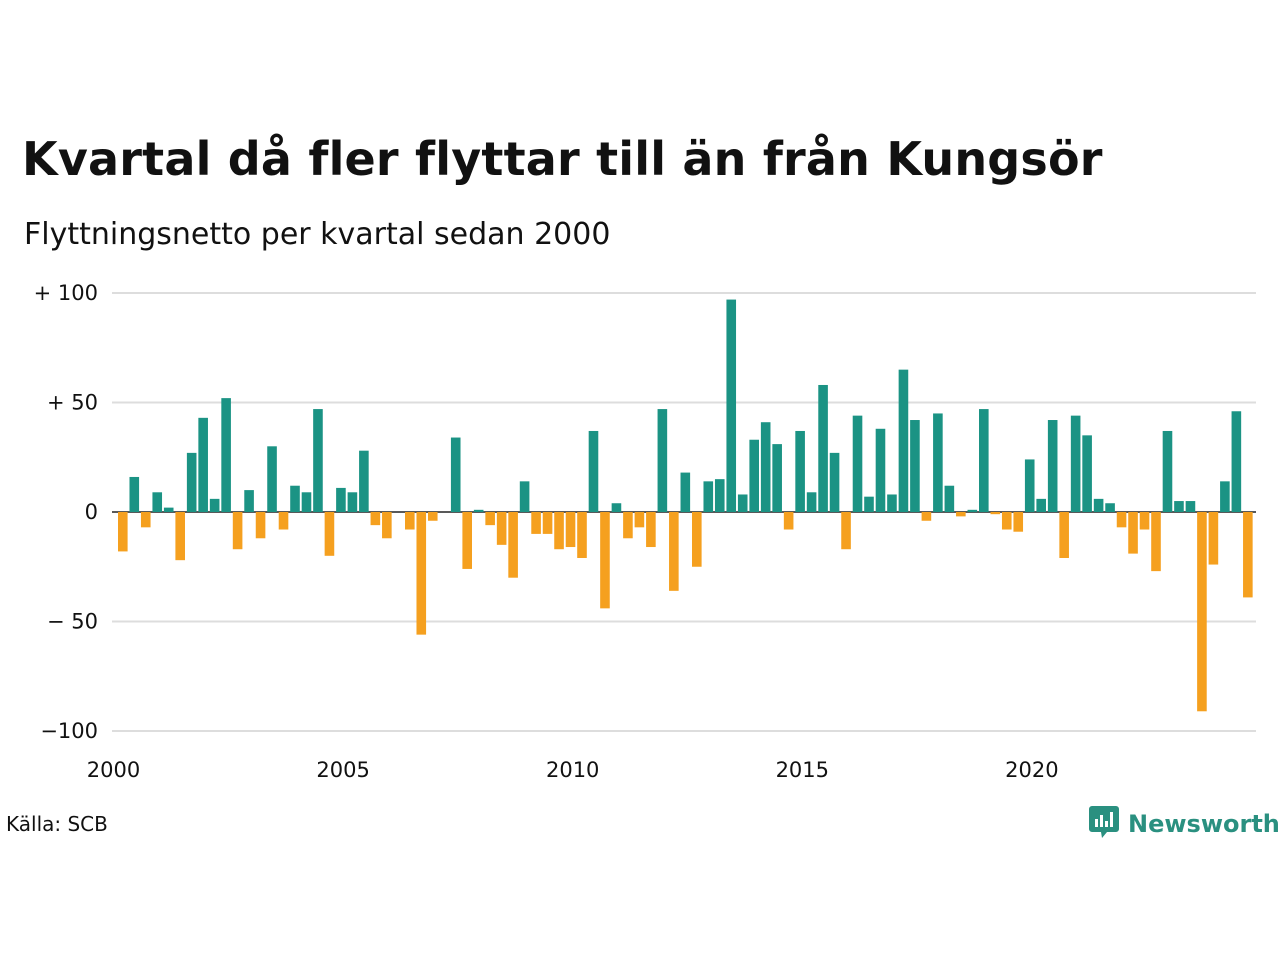 Image resolution: width=1280 pixels, height=960 pixels. Describe the element at coordinates (57, 824) in the screenshot. I see `source-label: Källa: SCB` at that location.